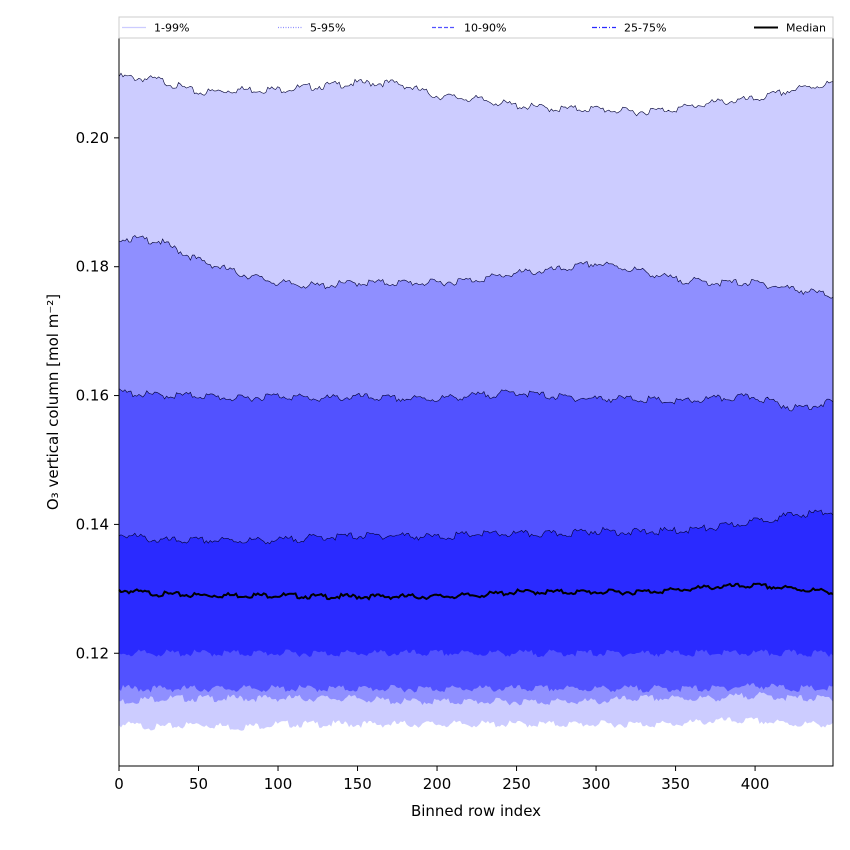 The image size is (850, 850). I want to click on legend: 1-99% 5-95% 10-90% 25-75% Median, so click(476, 27).